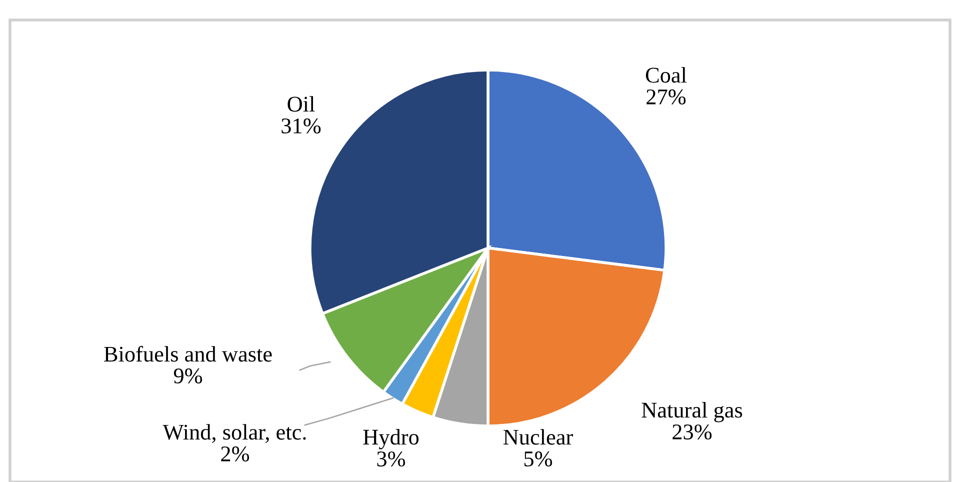 This screenshot has width=956, height=482. Describe the element at coordinates (235, 454) in the screenshot. I see `data-label: 2%` at that location.